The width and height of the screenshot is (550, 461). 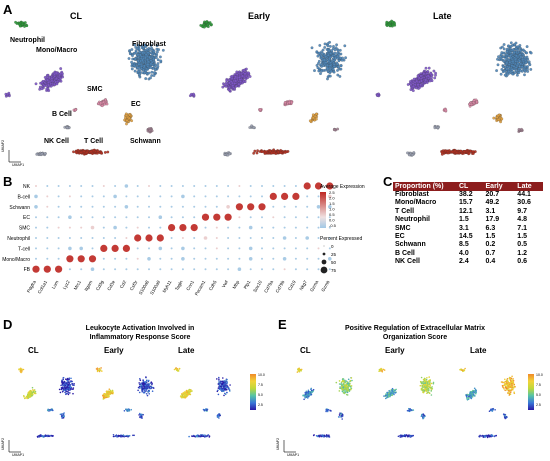 What do you see at coordinates (538, 395) in the screenshot?
I see `panel-e-cbar-tick: 5.0` at bounding box center [538, 395].